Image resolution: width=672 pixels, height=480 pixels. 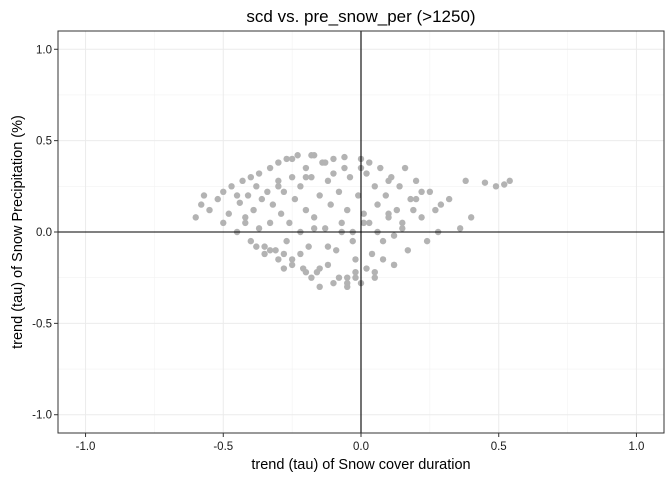 I want to click on y-tick-label: 1.0, so click(x=44, y=50).